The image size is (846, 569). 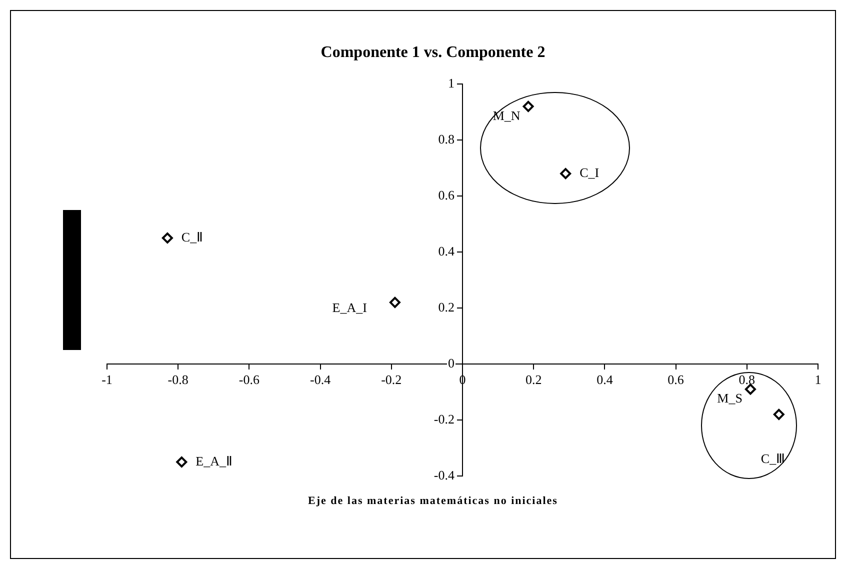 I want to click on x-tick-label: -0.8, so click(x=178, y=380).